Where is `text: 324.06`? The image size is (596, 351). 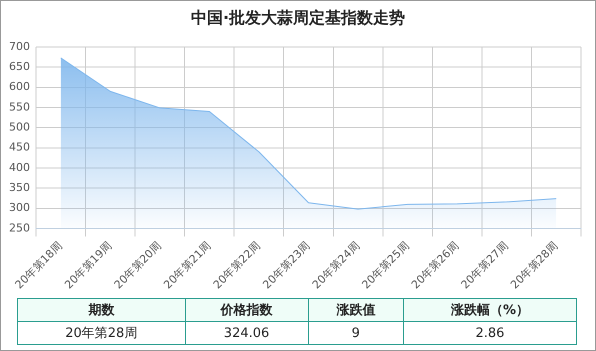
text: 324.06 is located at coordinates (246, 333).